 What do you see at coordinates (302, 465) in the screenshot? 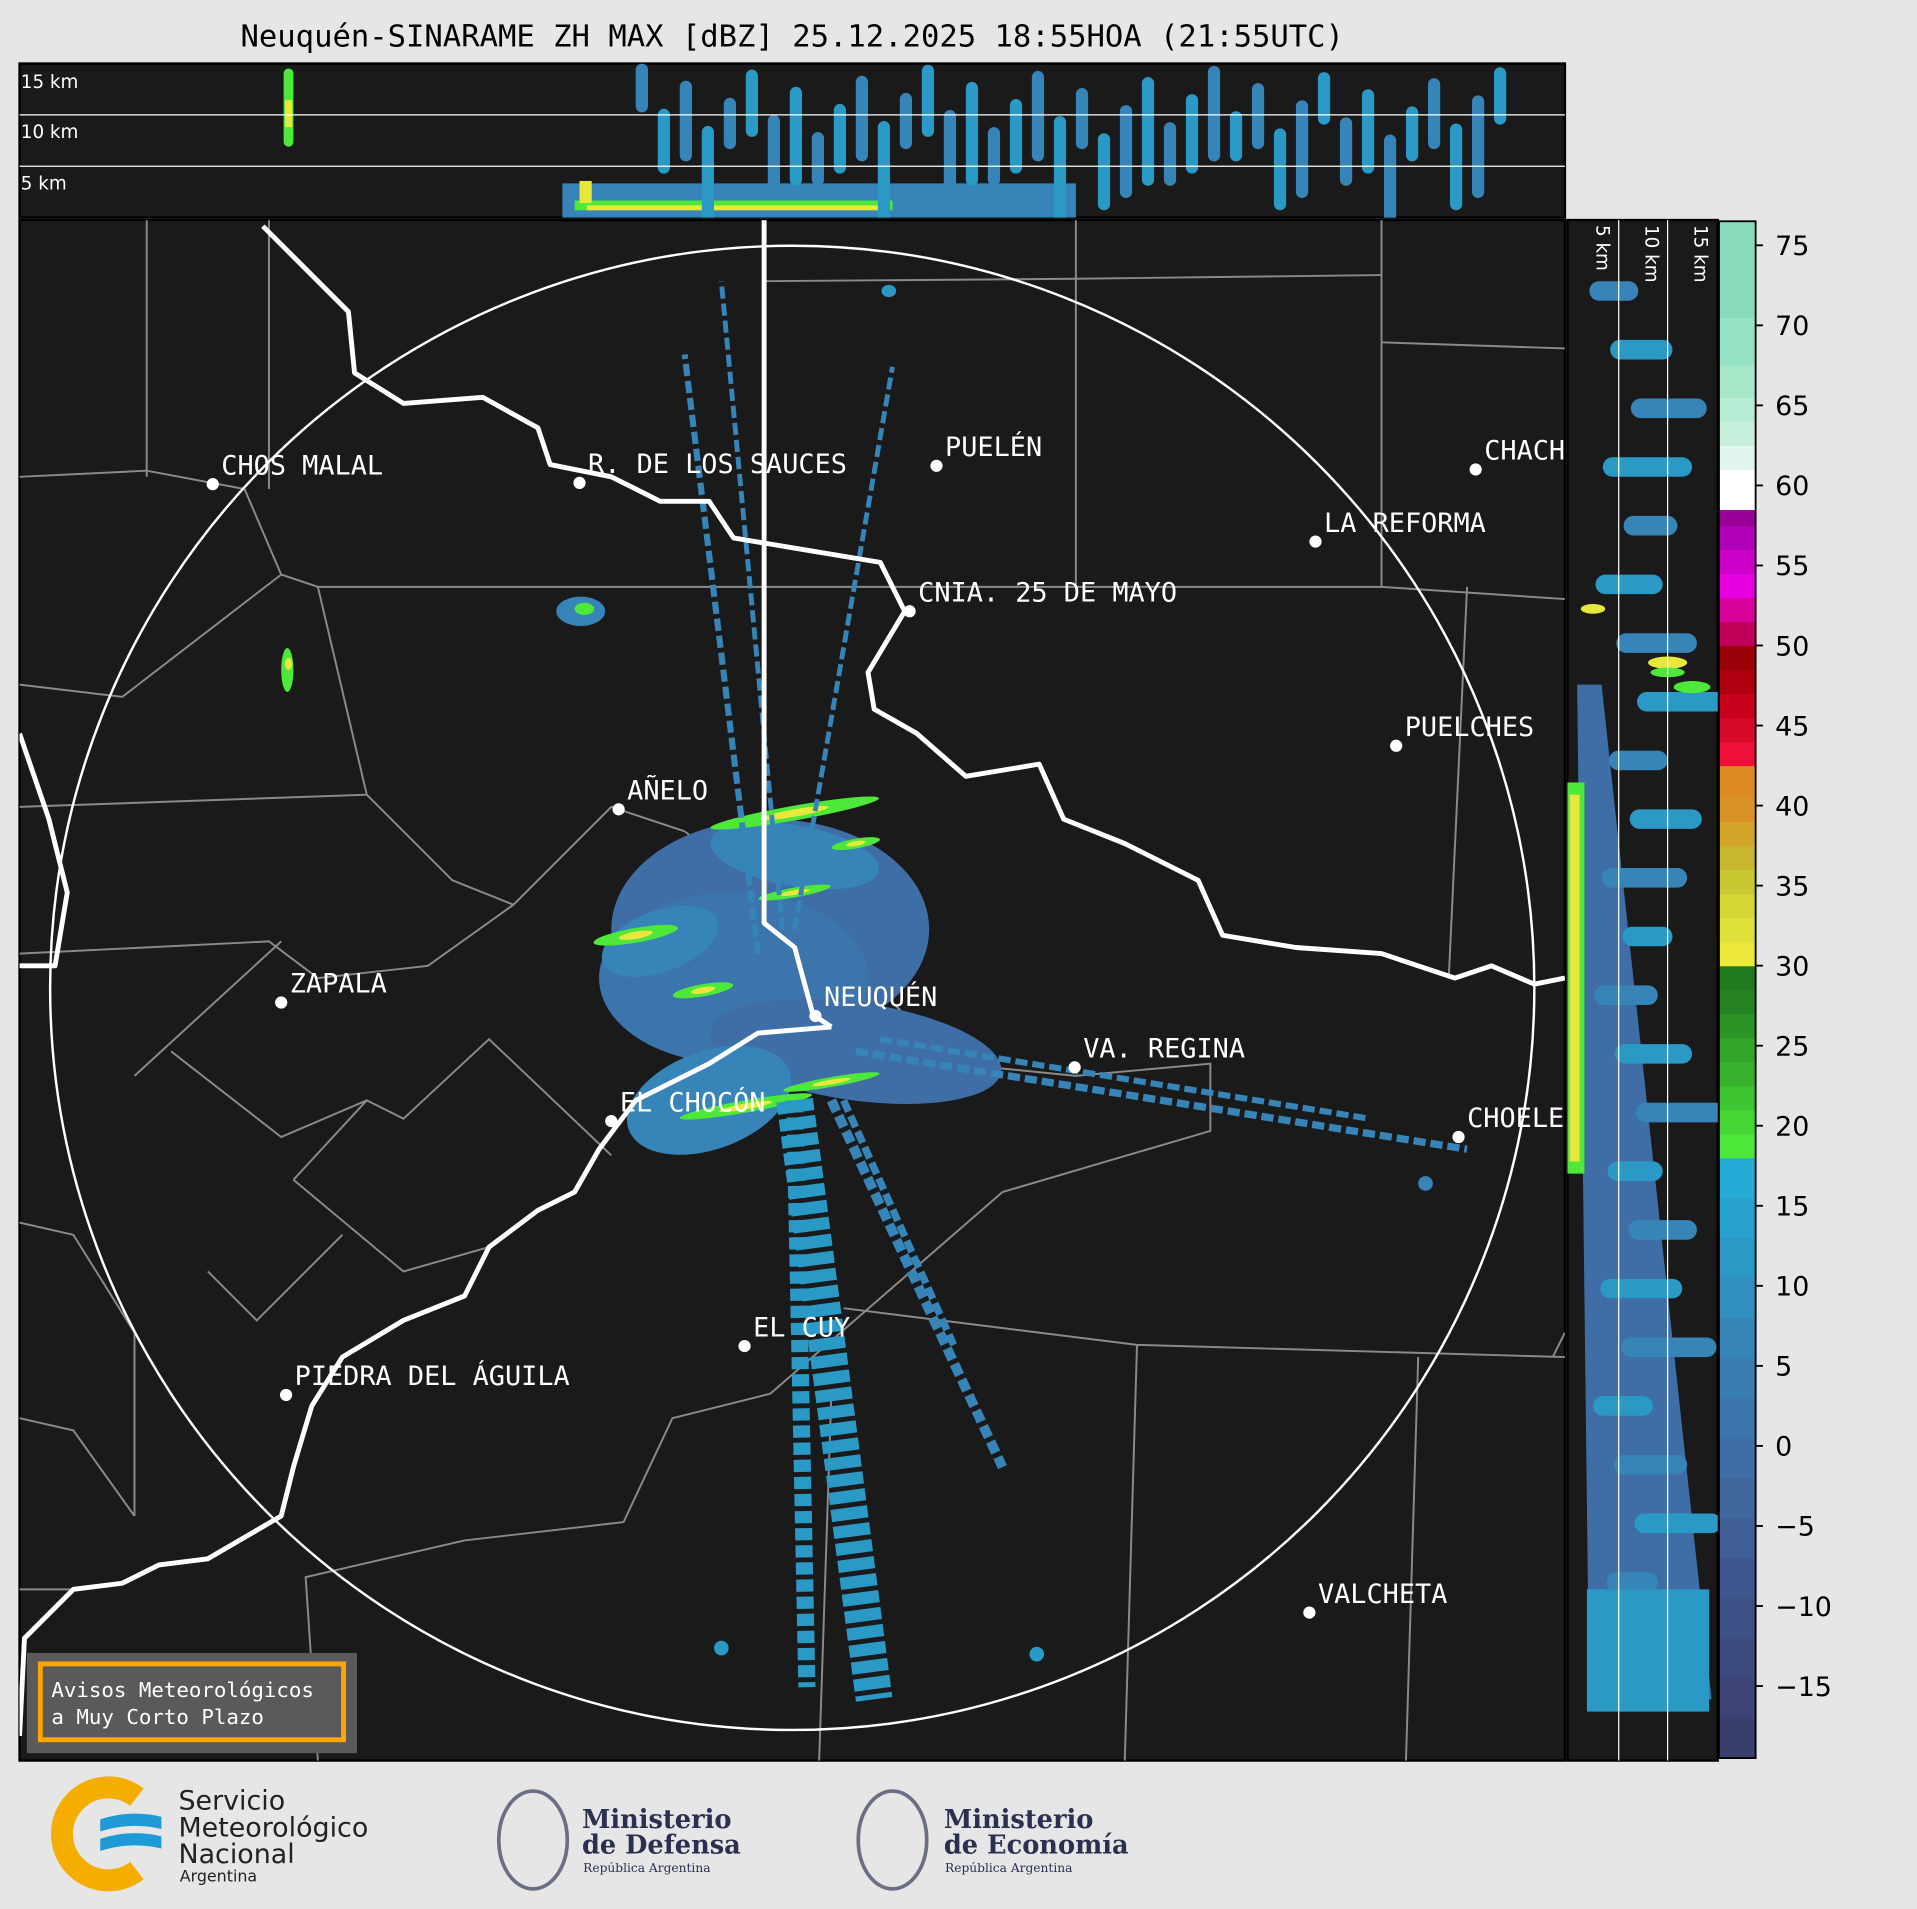
I see `city-label: CHOS MALAL` at bounding box center [302, 465].